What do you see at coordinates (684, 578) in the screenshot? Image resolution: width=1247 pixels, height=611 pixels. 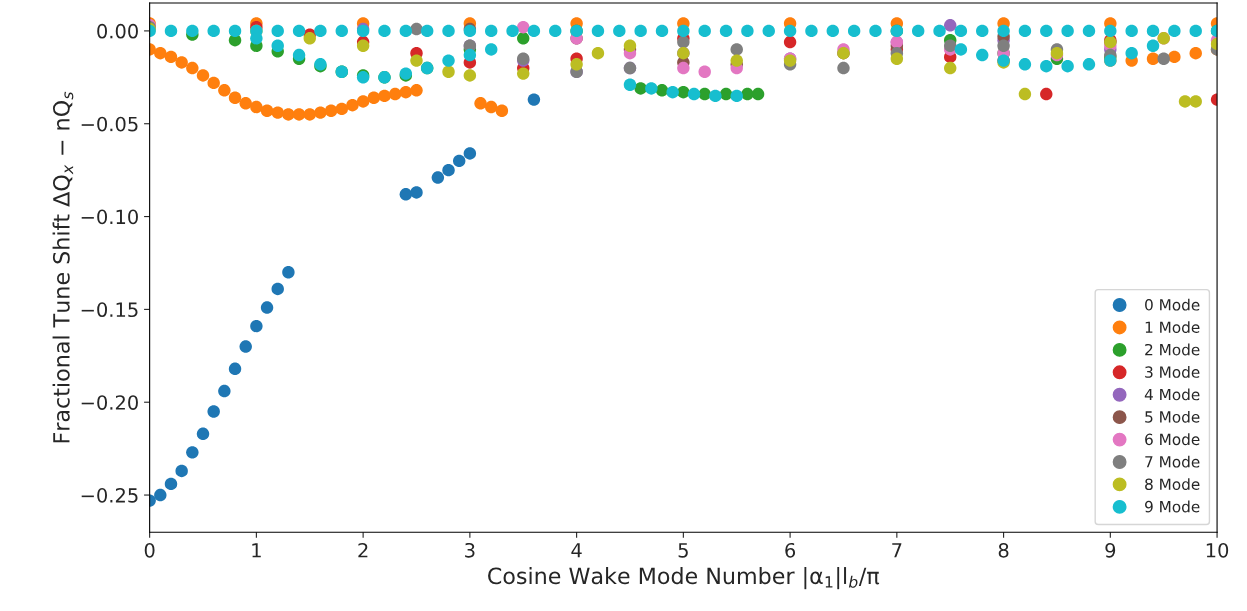 I see `x-axis-title: Cosine Wake Mode Number |α$_{1}$|l$_{b}$/π` at bounding box center [684, 578].